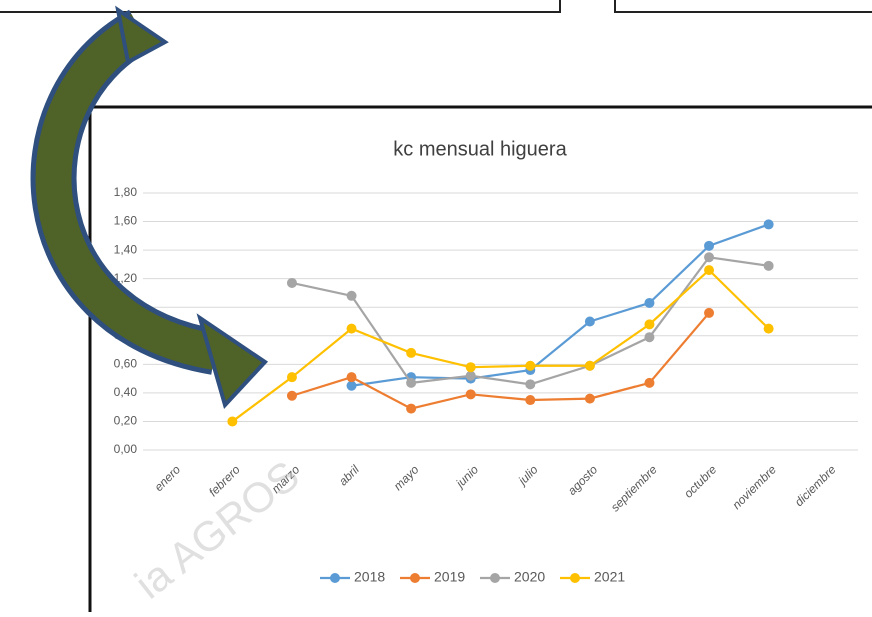 The image size is (872, 617). Describe the element at coordinates (126, 449) in the screenshot. I see `y-tick-label: 0,00` at that location.